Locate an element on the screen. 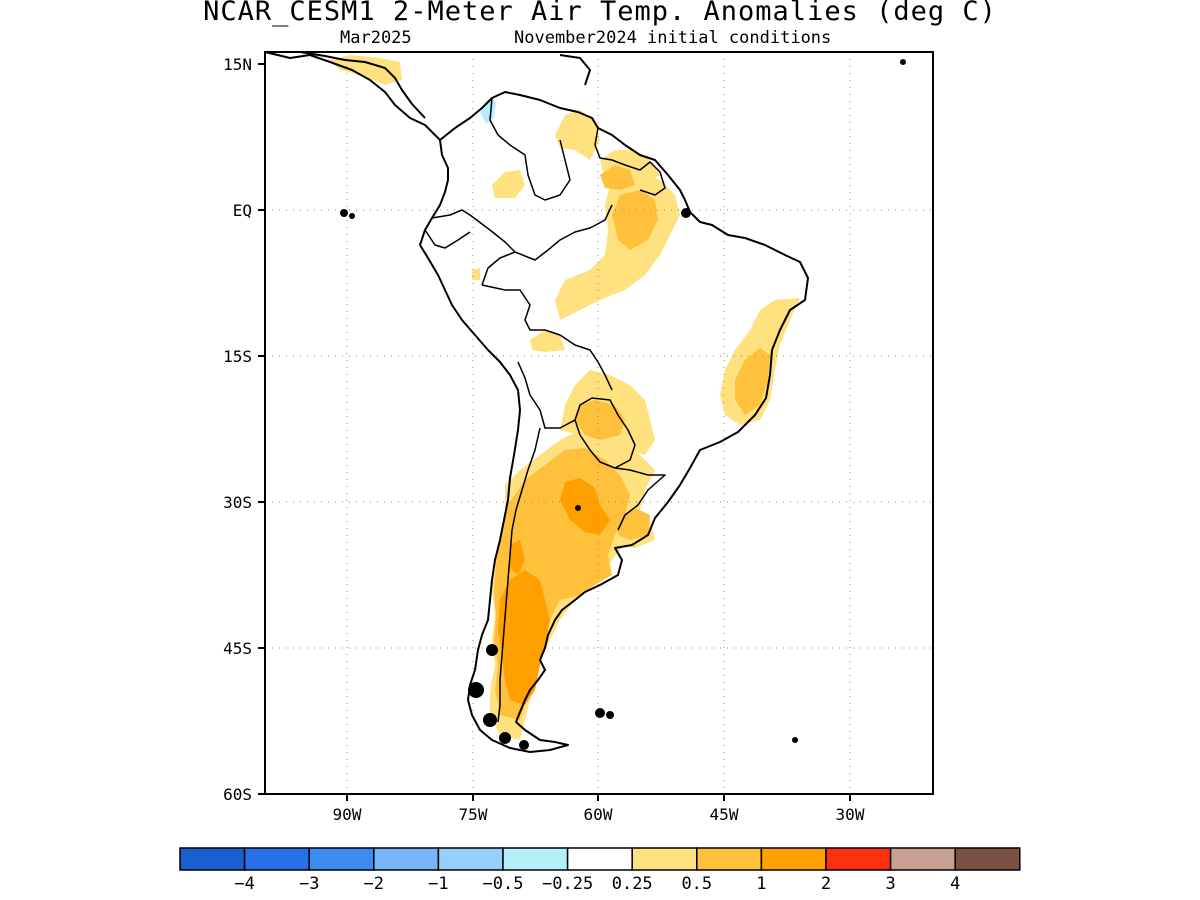 This screenshot has width=1200, height=900. south-georgia-island is located at coordinates (795, 740).